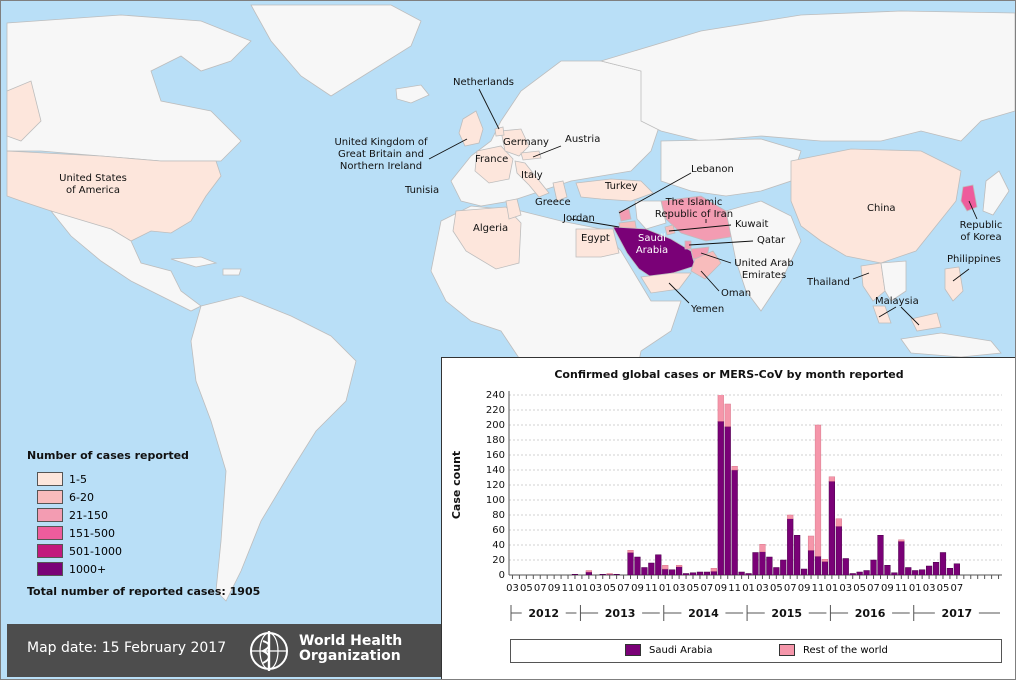 The width and height of the screenshot is (1016, 680). What do you see at coordinates (92, 533) in the screenshot?
I see `legend-label: 151-500` at bounding box center [92, 533].